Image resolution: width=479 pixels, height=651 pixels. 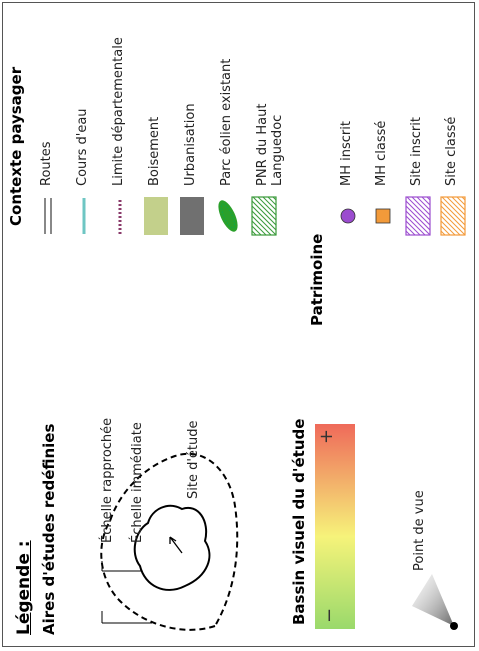 What do you see at coordinates (317, 279) in the screenshot?
I see `patrimoine-heading: Patrimoine` at bounding box center [317, 279].